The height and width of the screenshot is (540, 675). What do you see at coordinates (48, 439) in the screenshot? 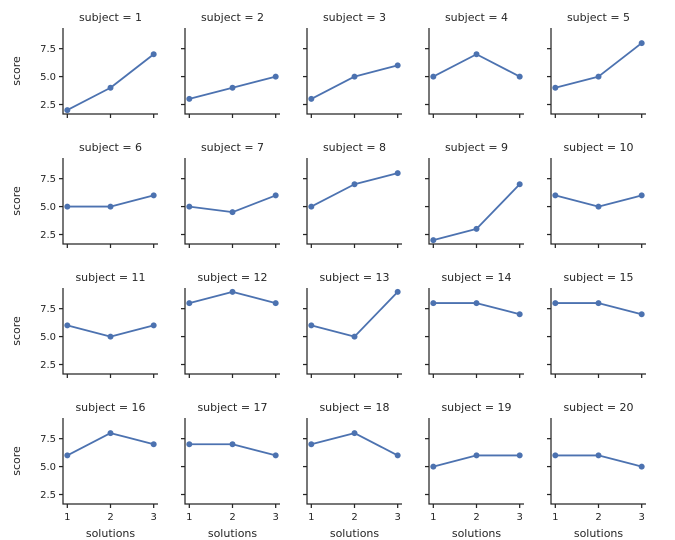
I see `y-tick-label: 7.5` at bounding box center [48, 439].